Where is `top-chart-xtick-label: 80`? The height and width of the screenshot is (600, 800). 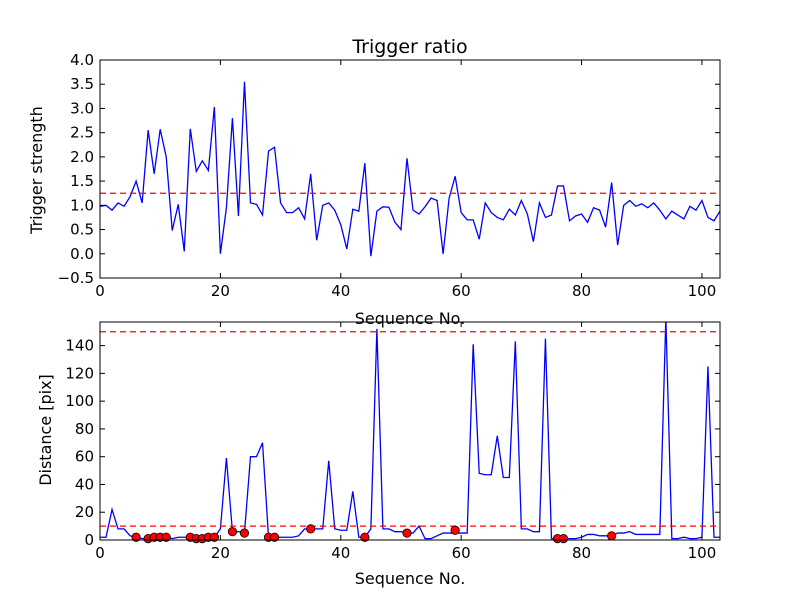
top-chart-xtick-label: 80 is located at coordinates (581, 291).